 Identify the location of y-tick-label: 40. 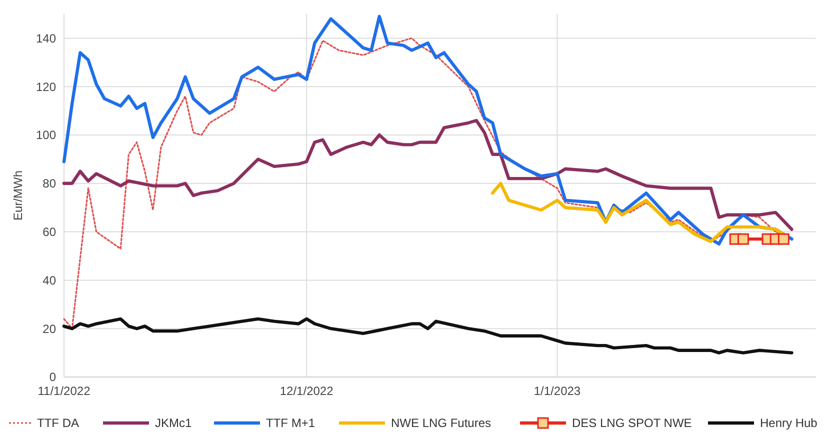
(49, 280).